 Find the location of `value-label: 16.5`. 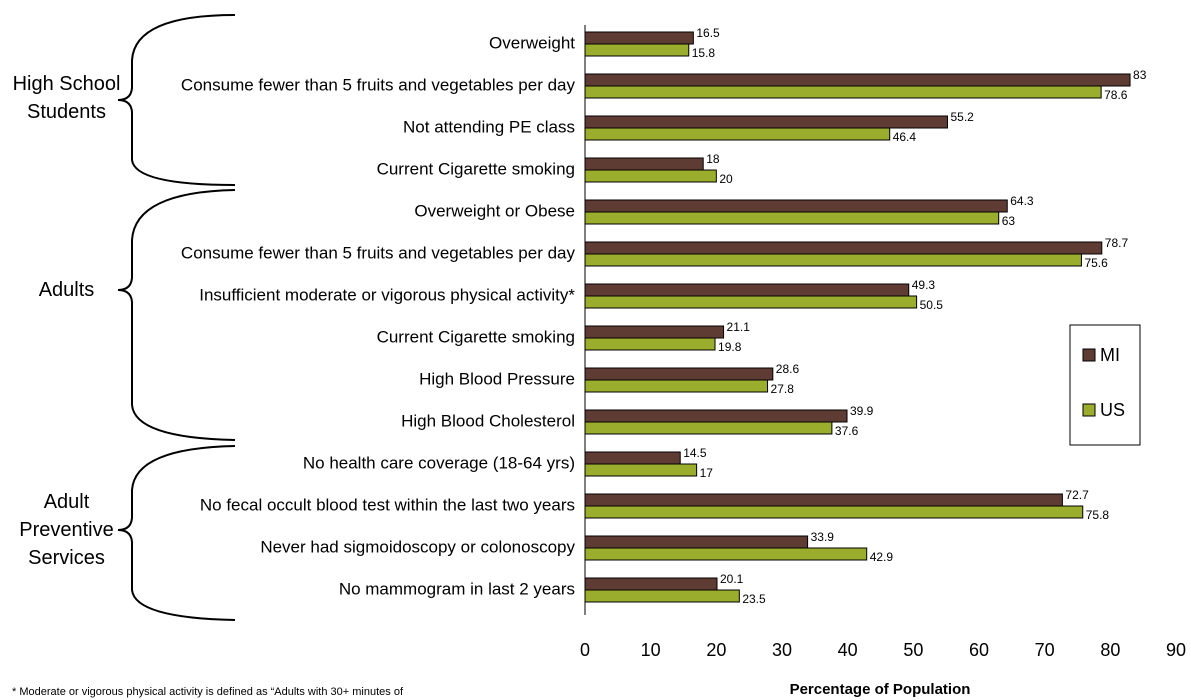

value-label: 16.5 is located at coordinates (708, 33).